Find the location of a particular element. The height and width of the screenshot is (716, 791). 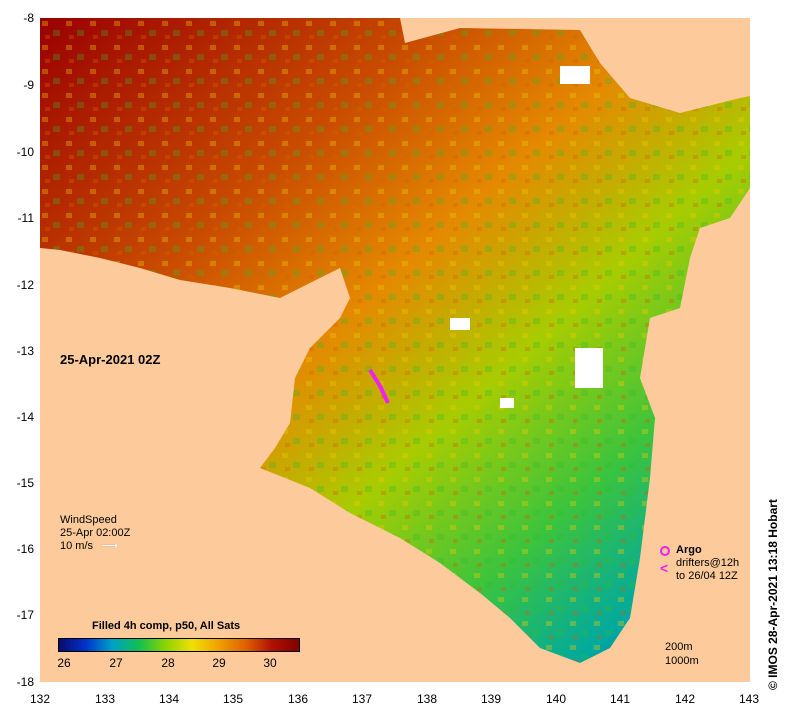

lat-tick-label: -13 is located at coordinates (25, 351).